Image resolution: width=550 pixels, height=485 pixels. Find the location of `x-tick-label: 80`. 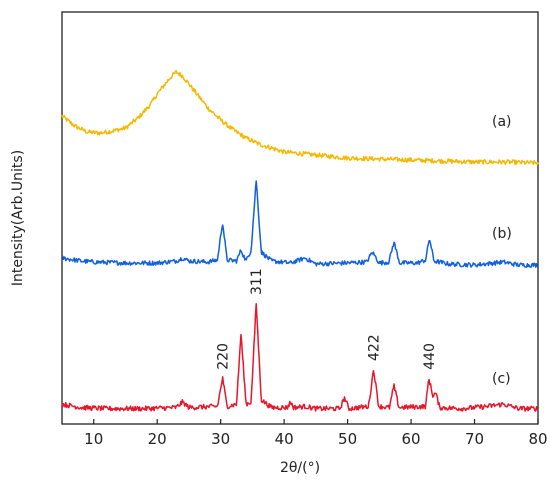

x-tick-label: 80 is located at coordinates (537, 439).